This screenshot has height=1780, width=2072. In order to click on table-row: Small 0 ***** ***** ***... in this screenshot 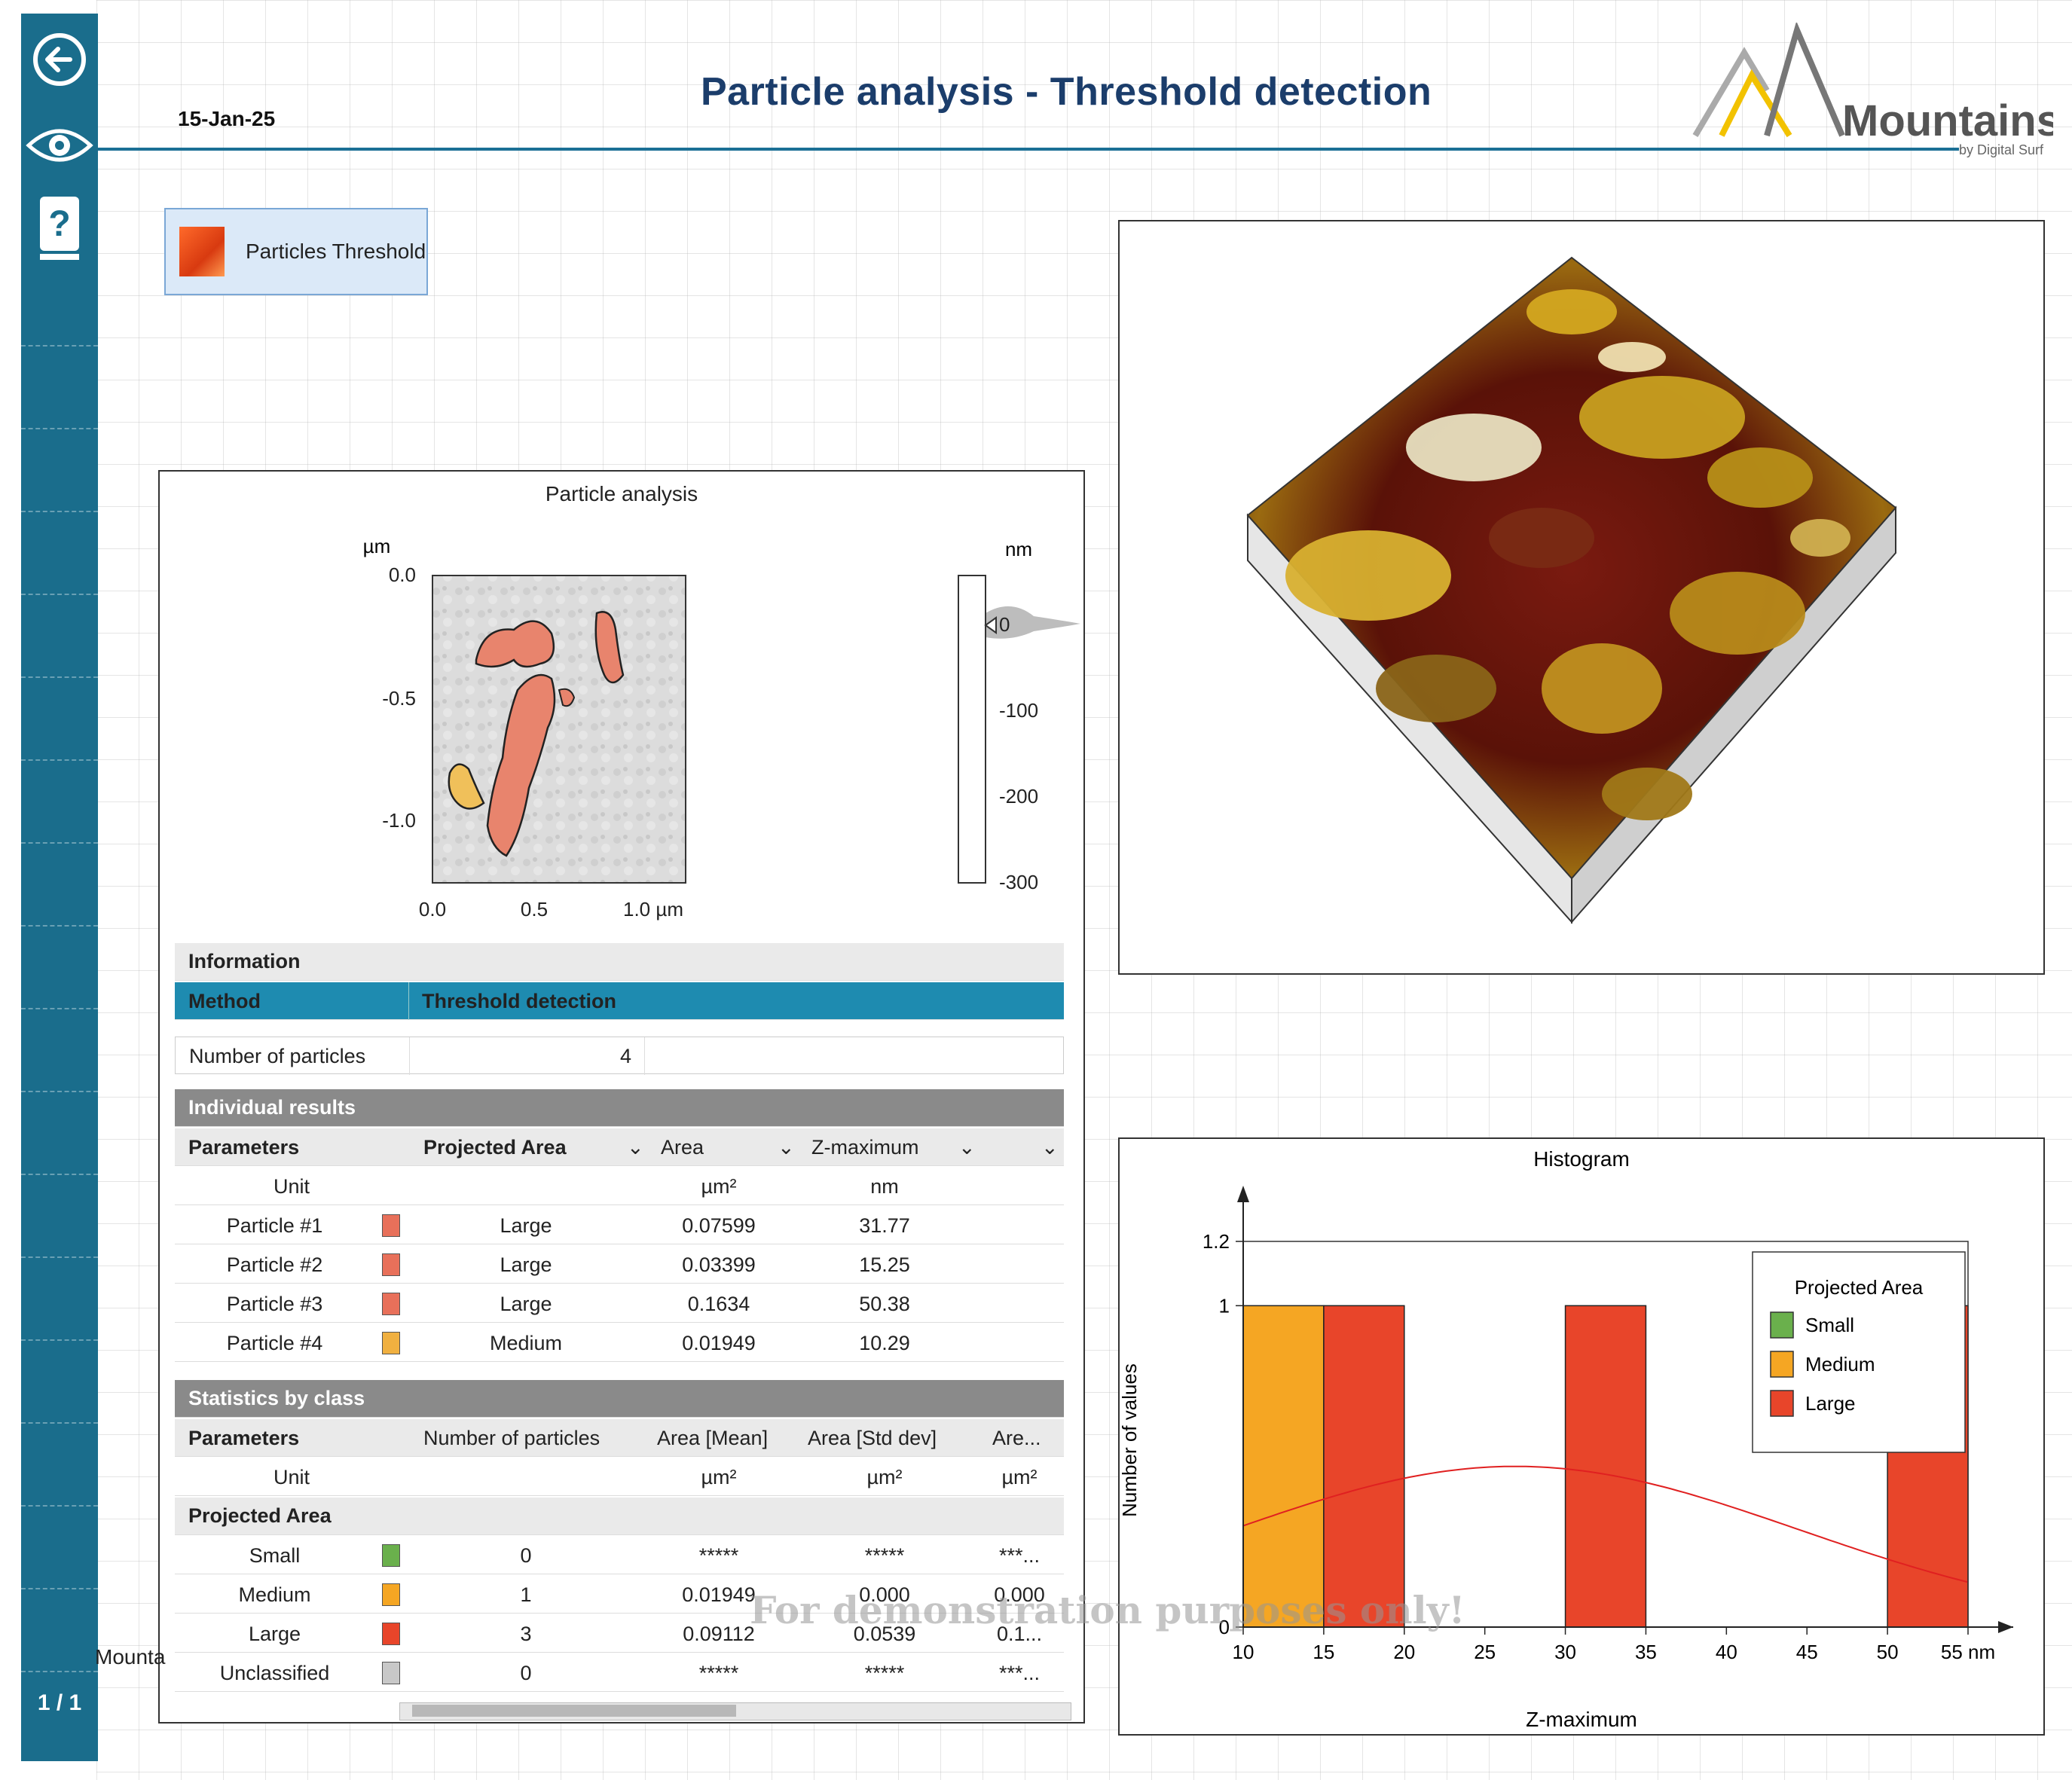, I will do `click(620, 1555)`.